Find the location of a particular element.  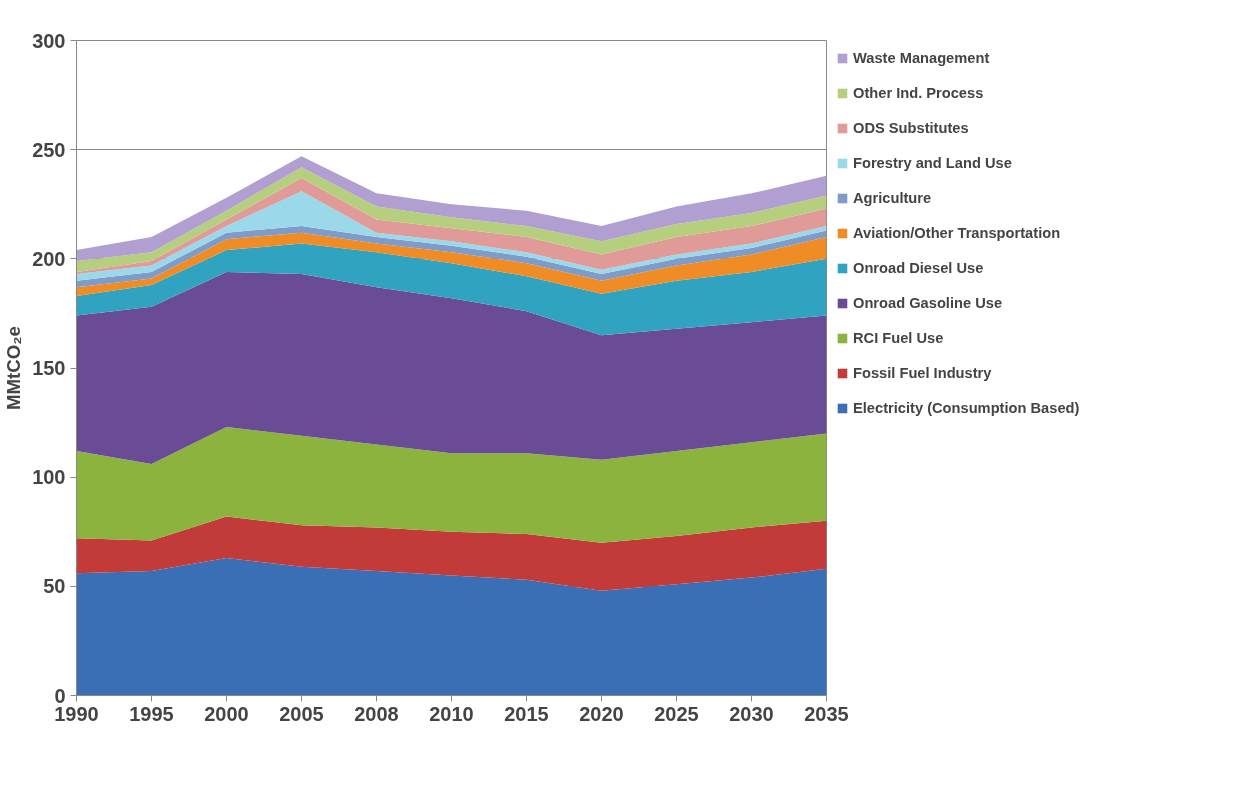

x-tick-label: 2035 is located at coordinates (826, 713).